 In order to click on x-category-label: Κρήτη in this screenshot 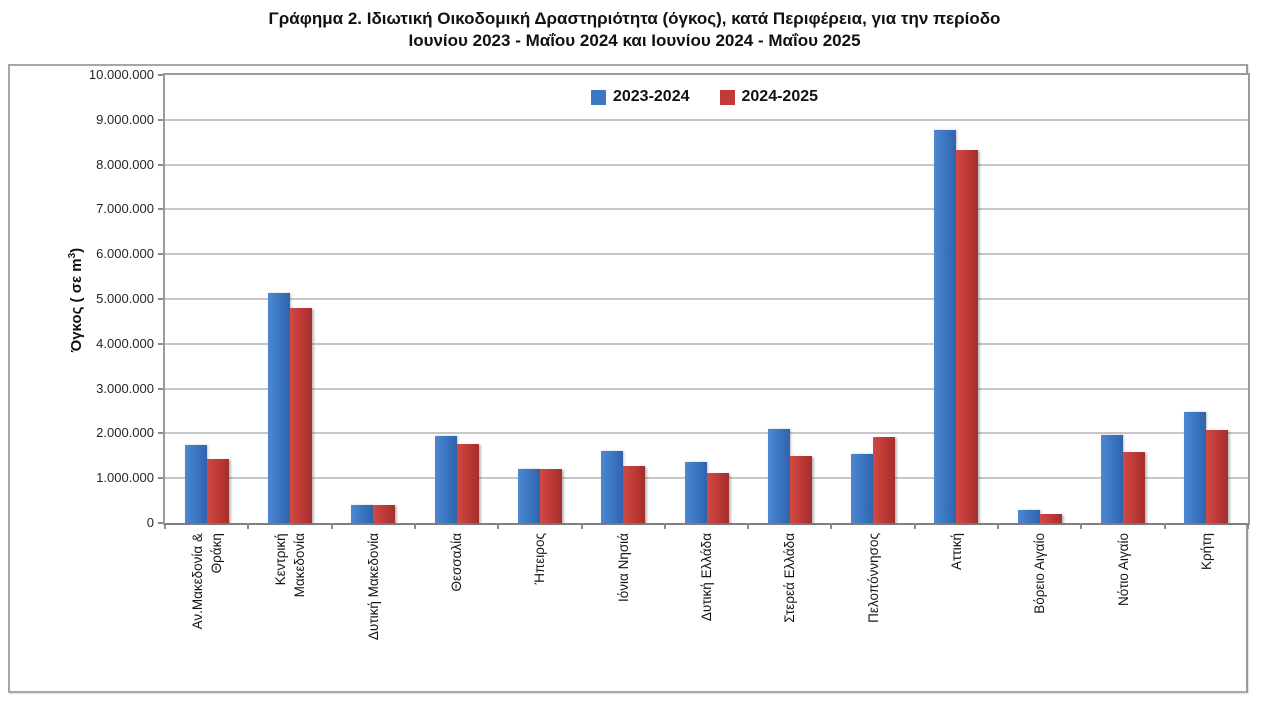, I will do `click(1206, 552)`.